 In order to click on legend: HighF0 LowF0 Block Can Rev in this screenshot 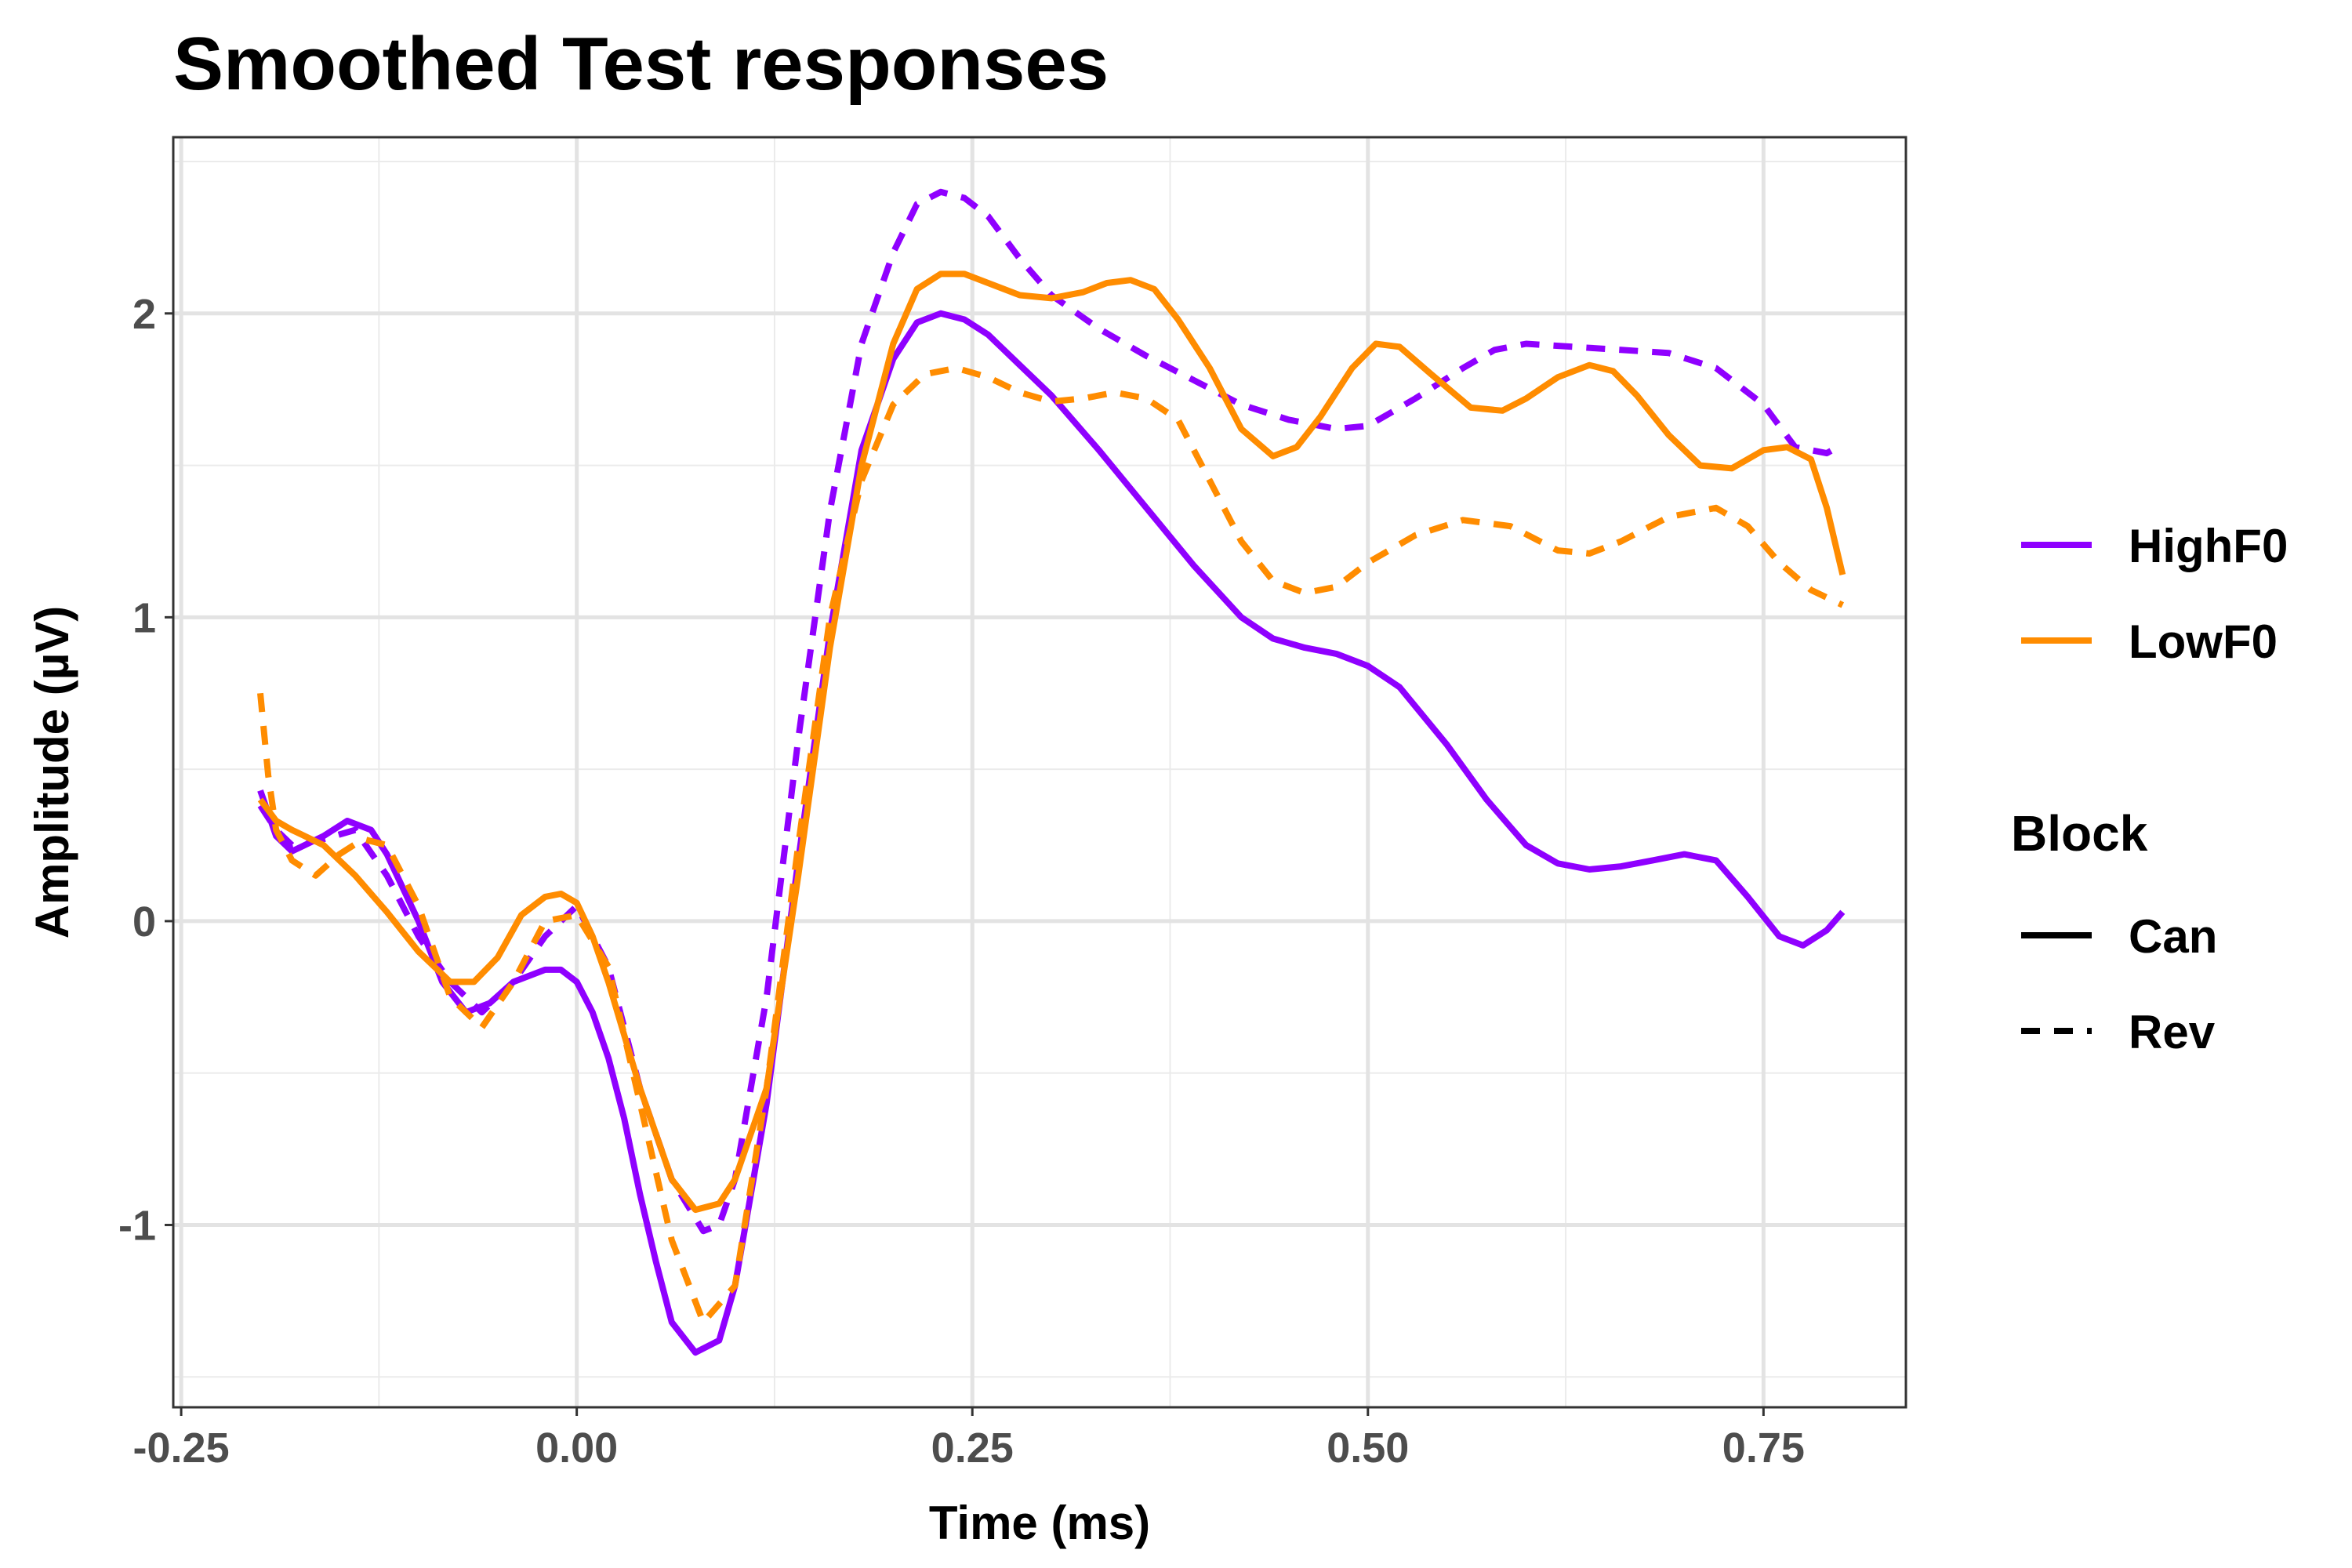, I will do `click(2149, 789)`.